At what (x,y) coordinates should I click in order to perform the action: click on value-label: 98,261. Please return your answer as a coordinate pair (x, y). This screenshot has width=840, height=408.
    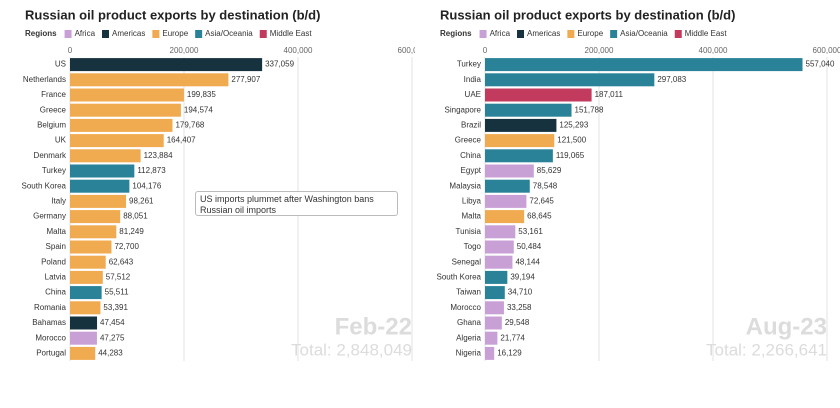
    Looking at the image, I should click on (141, 201).